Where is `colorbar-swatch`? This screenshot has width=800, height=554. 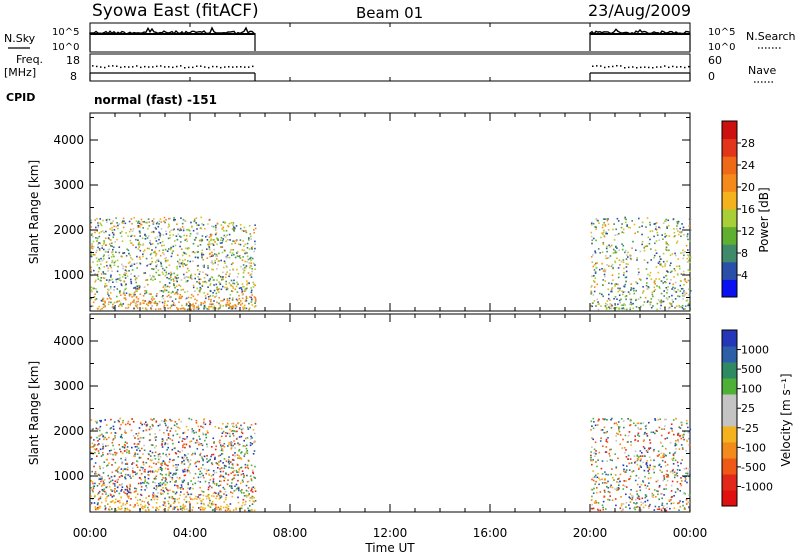
colorbar-swatch is located at coordinates (729, 235).